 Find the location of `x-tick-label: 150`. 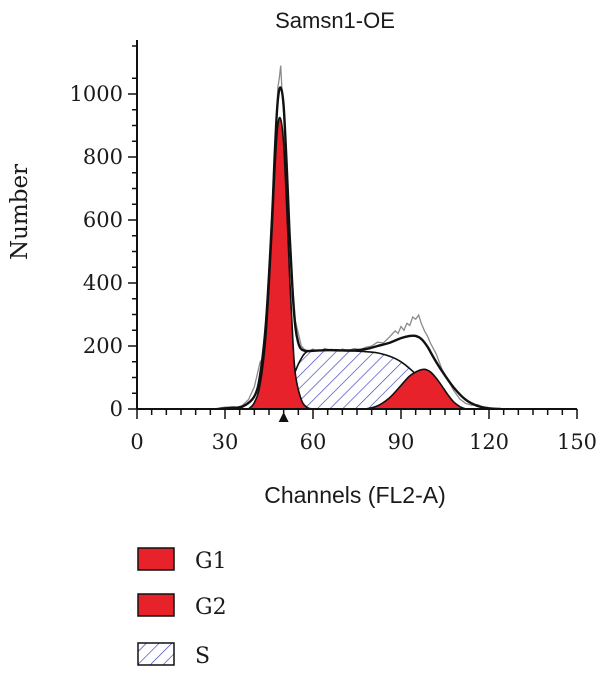

x-tick-label: 150 is located at coordinates (577, 442).